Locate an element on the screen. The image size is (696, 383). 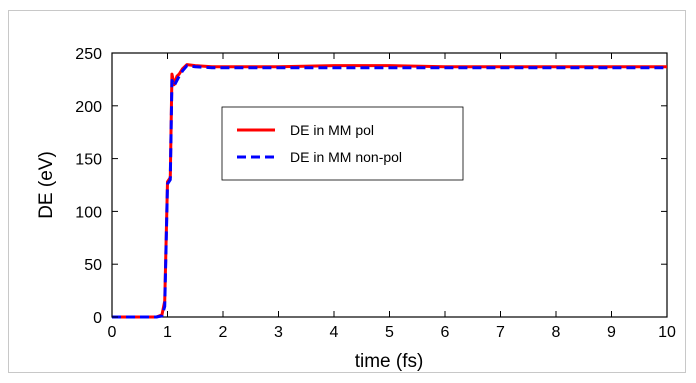
x-tick-label: 10 is located at coordinates (667, 332).